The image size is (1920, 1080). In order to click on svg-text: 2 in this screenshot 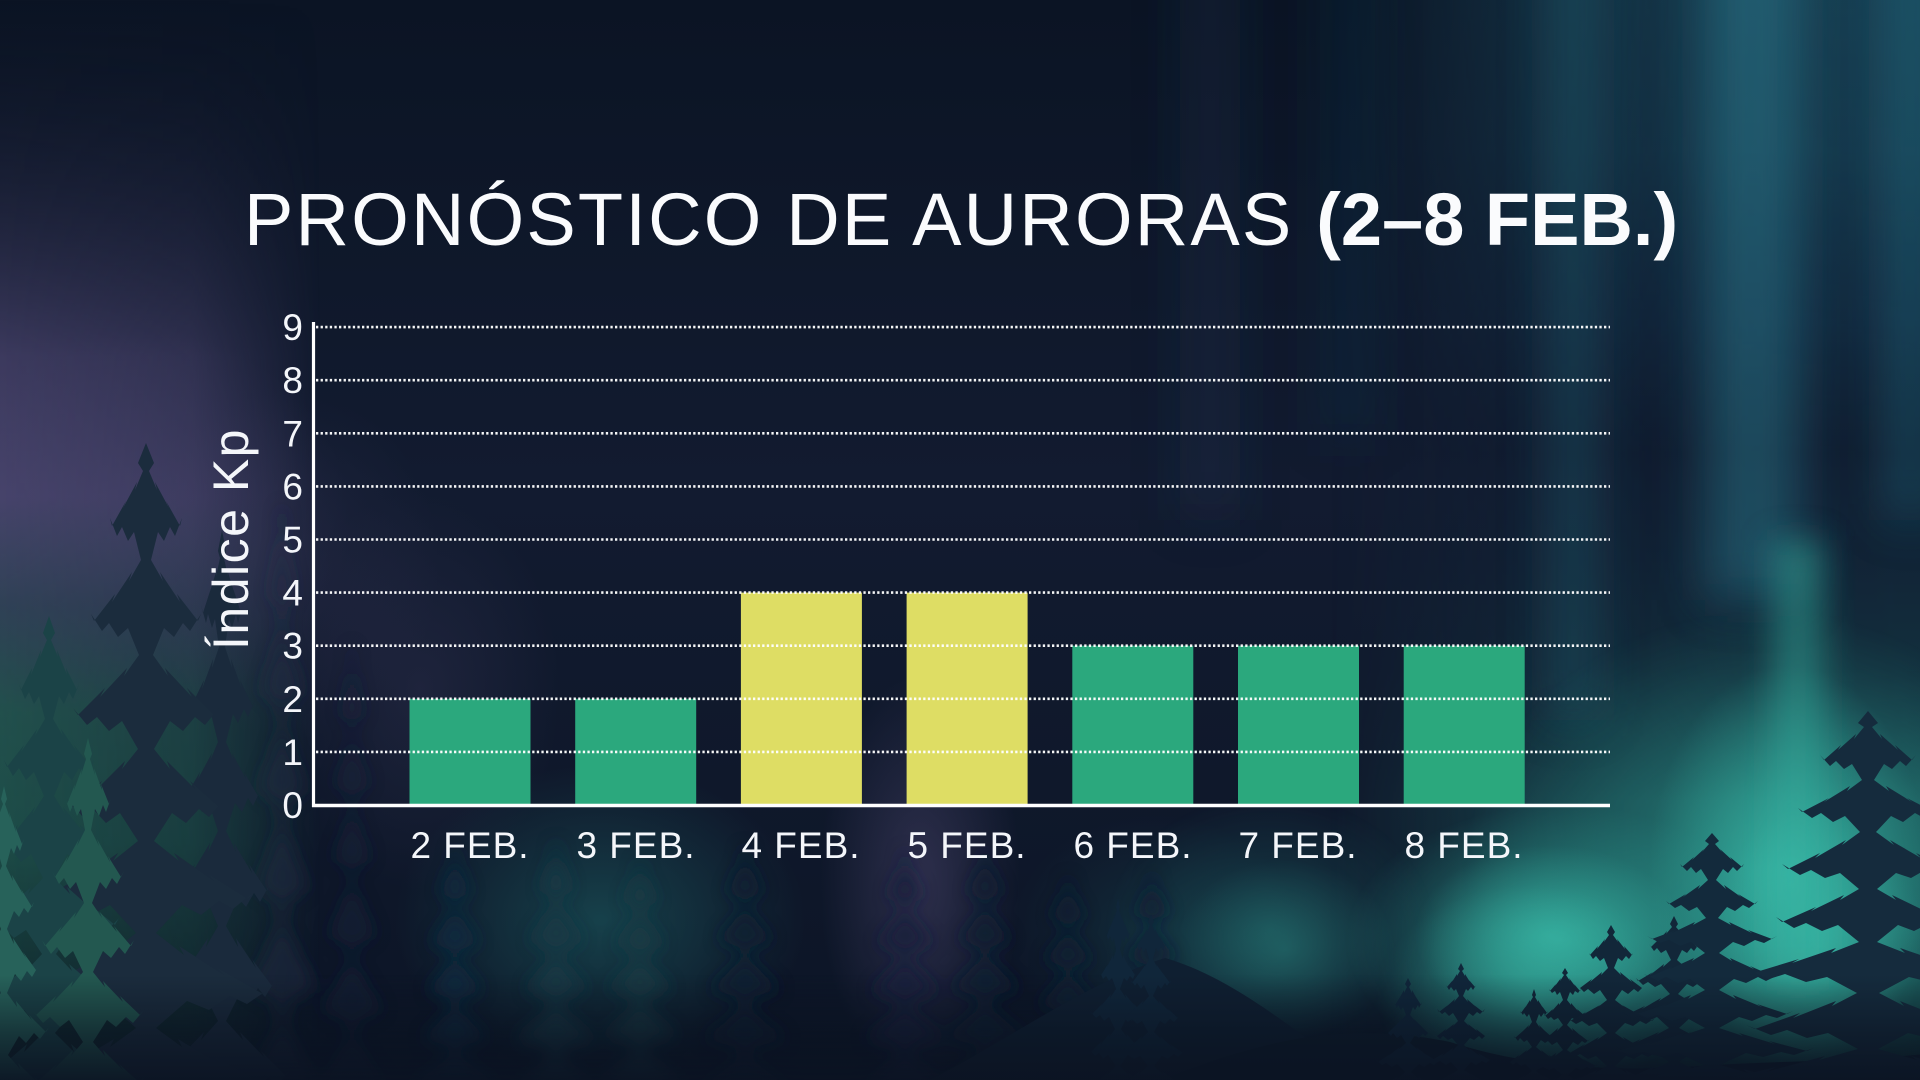, I will do `click(292, 699)`.